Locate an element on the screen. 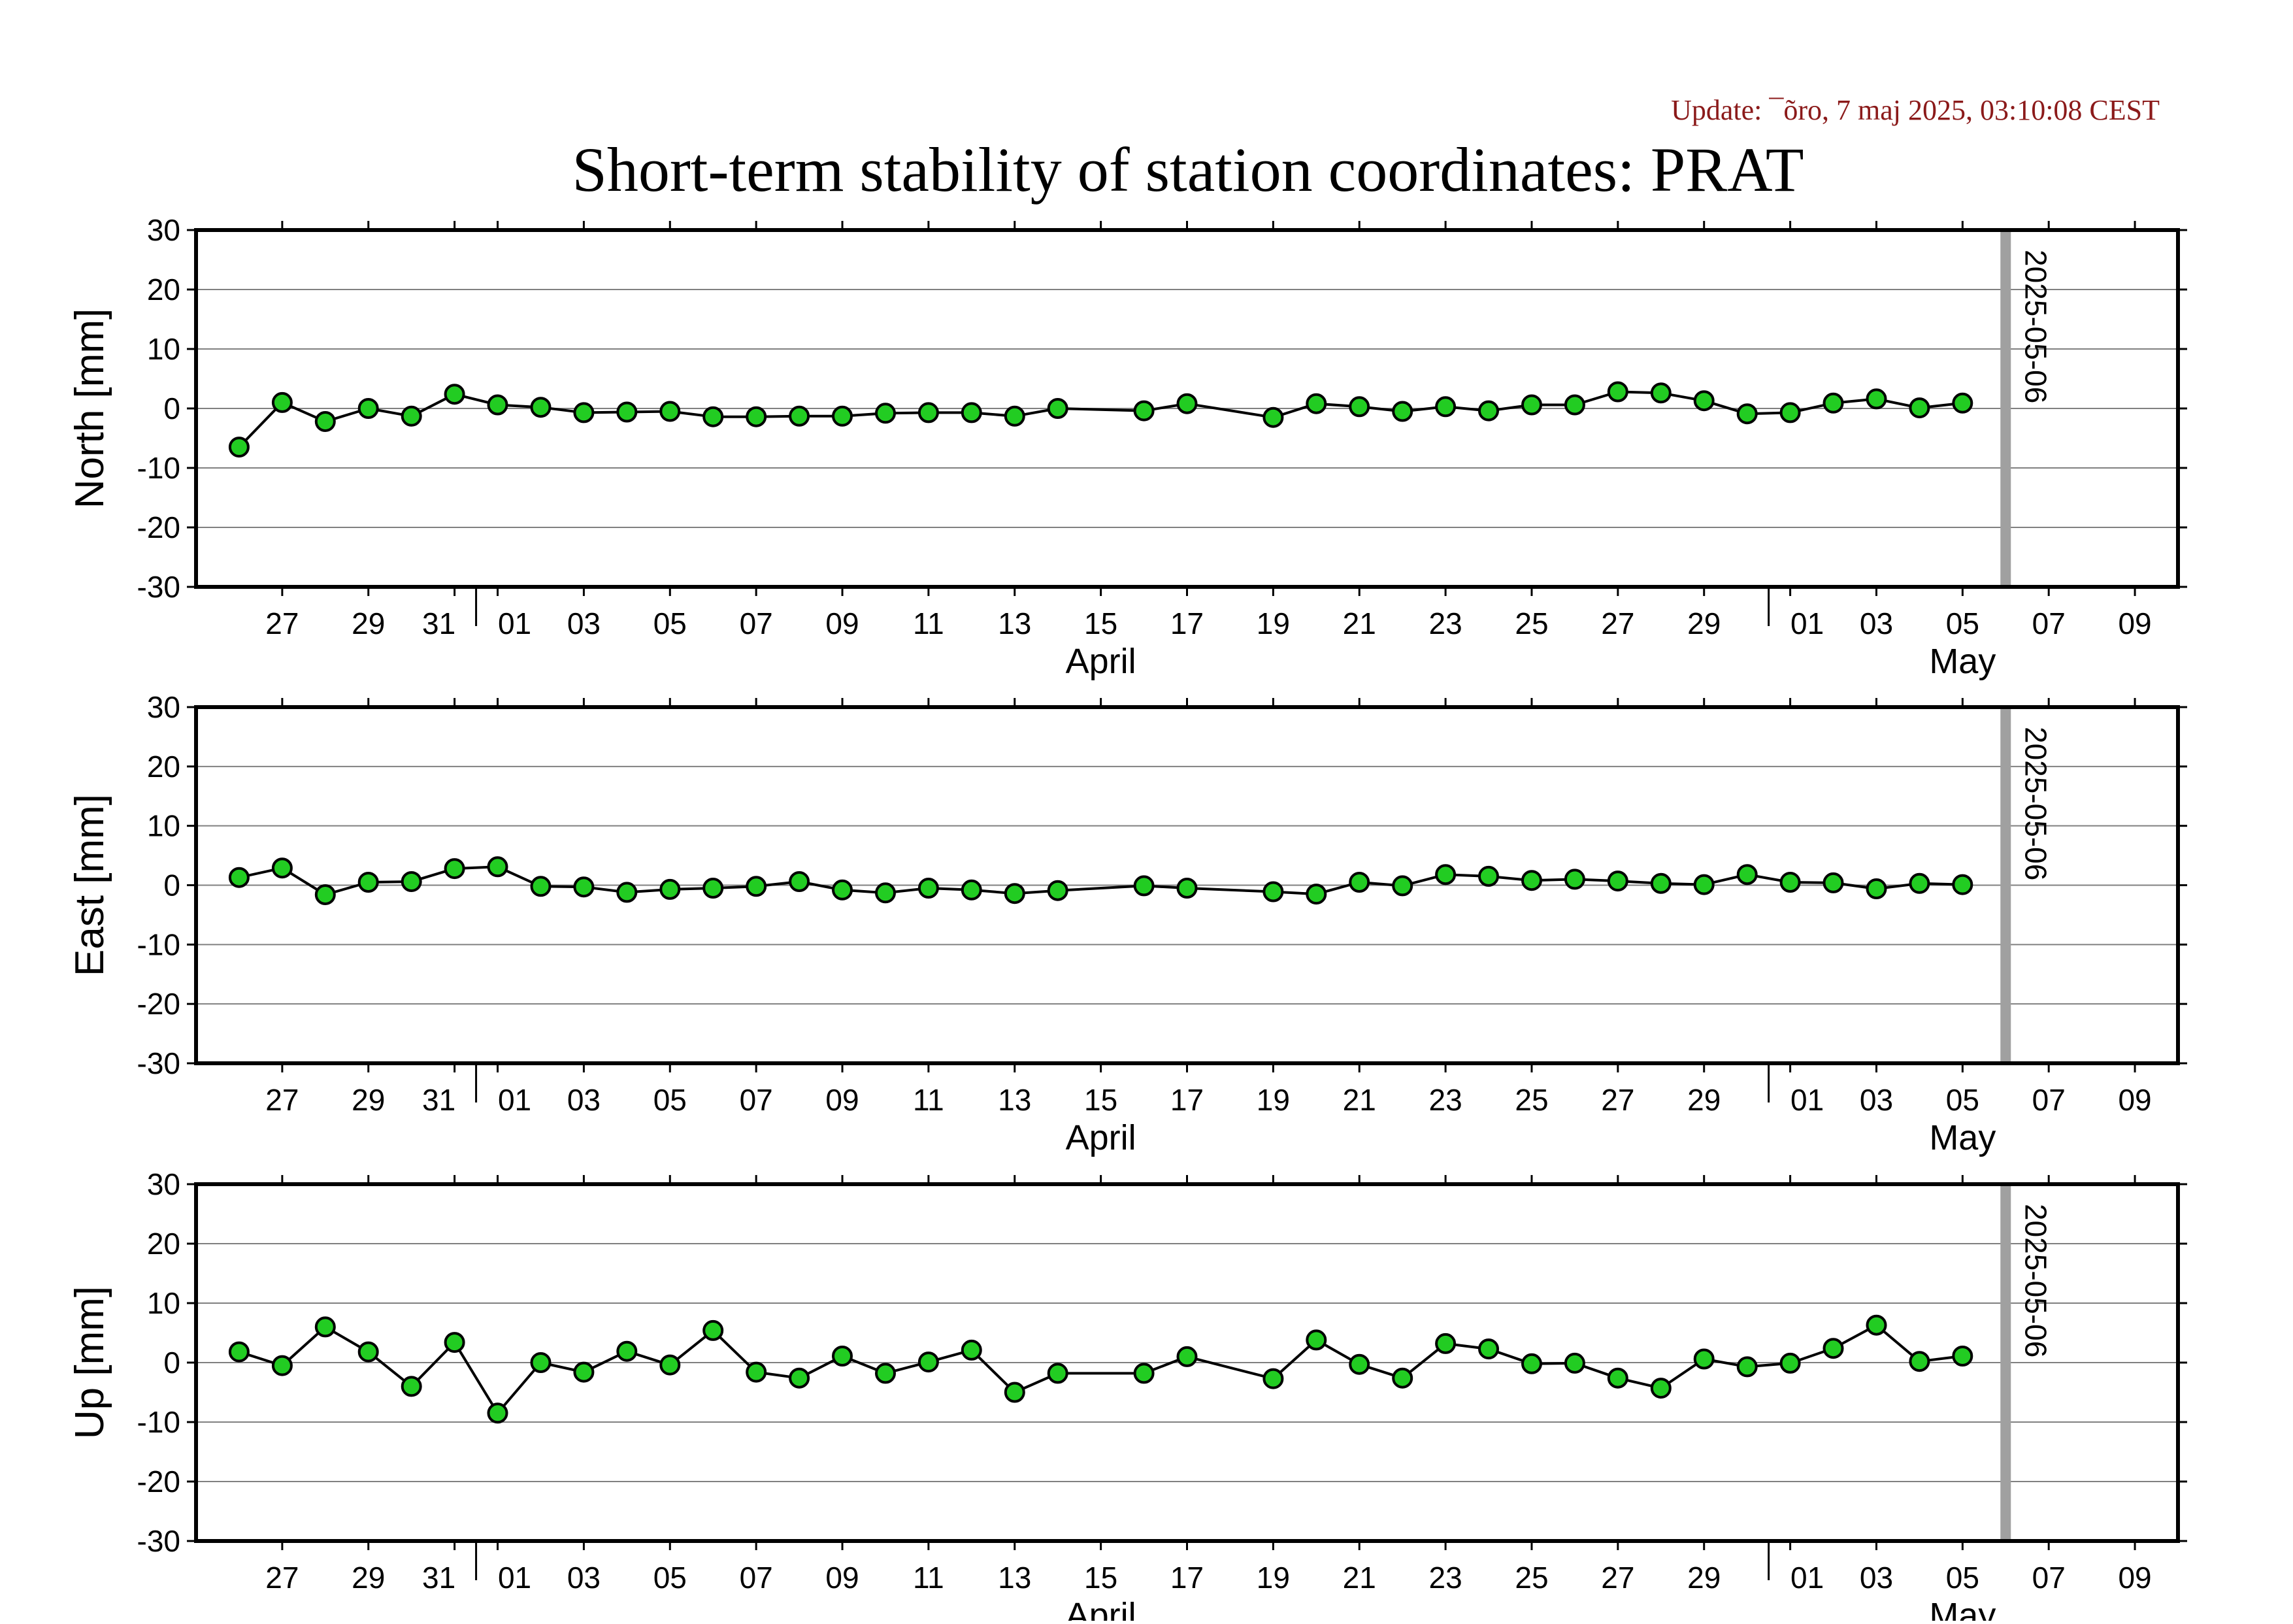 Image resolution: width=2293 pixels, height=1624 pixels. x-tick-label: 23 is located at coordinates (1446, 1100).